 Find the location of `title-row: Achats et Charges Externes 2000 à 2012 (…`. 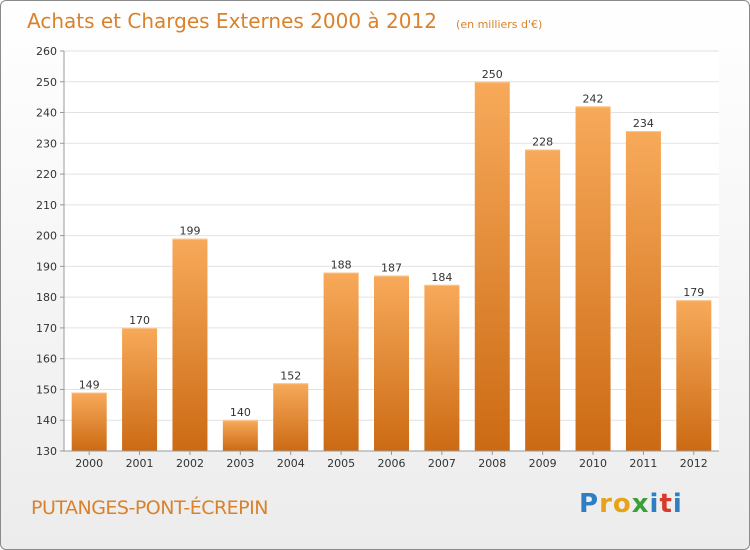

title-row: Achats et Charges Externes 2000 à 2012 (… is located at coordinates (284, 21).